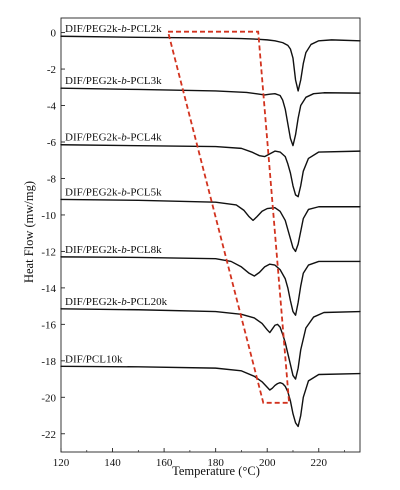 The height and width of the screenshot is (490, 400). What do you see at coordinates (199, 458) in the screenshot?
I see `x-axis: 120 140 160 180 200 220` at bounding box center [199, 458].